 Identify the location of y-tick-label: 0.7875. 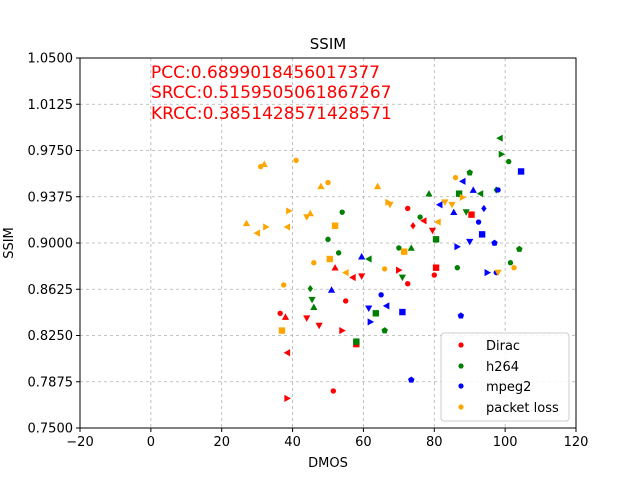
(51, 382).